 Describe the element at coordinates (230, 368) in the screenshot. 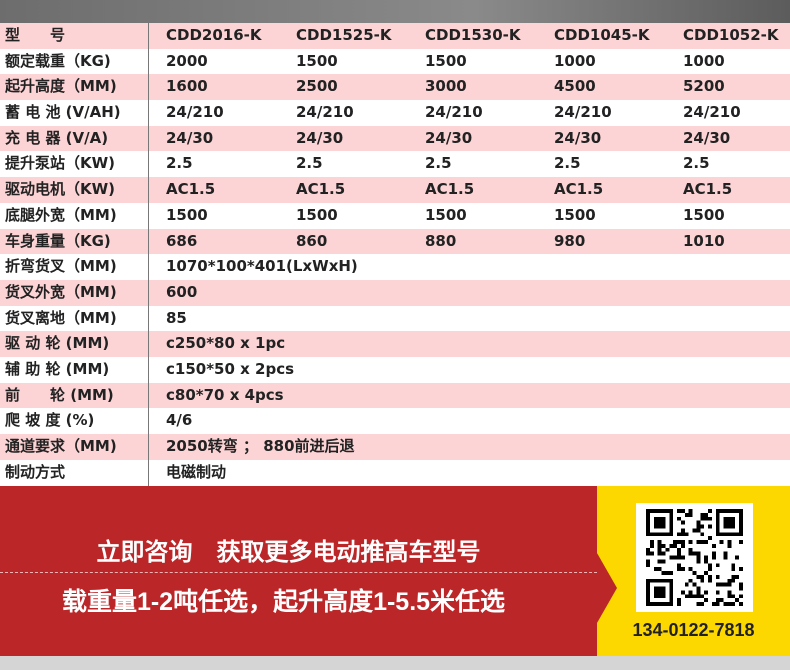

I see `cell-value: c150*50 x 2pcs` at that location.